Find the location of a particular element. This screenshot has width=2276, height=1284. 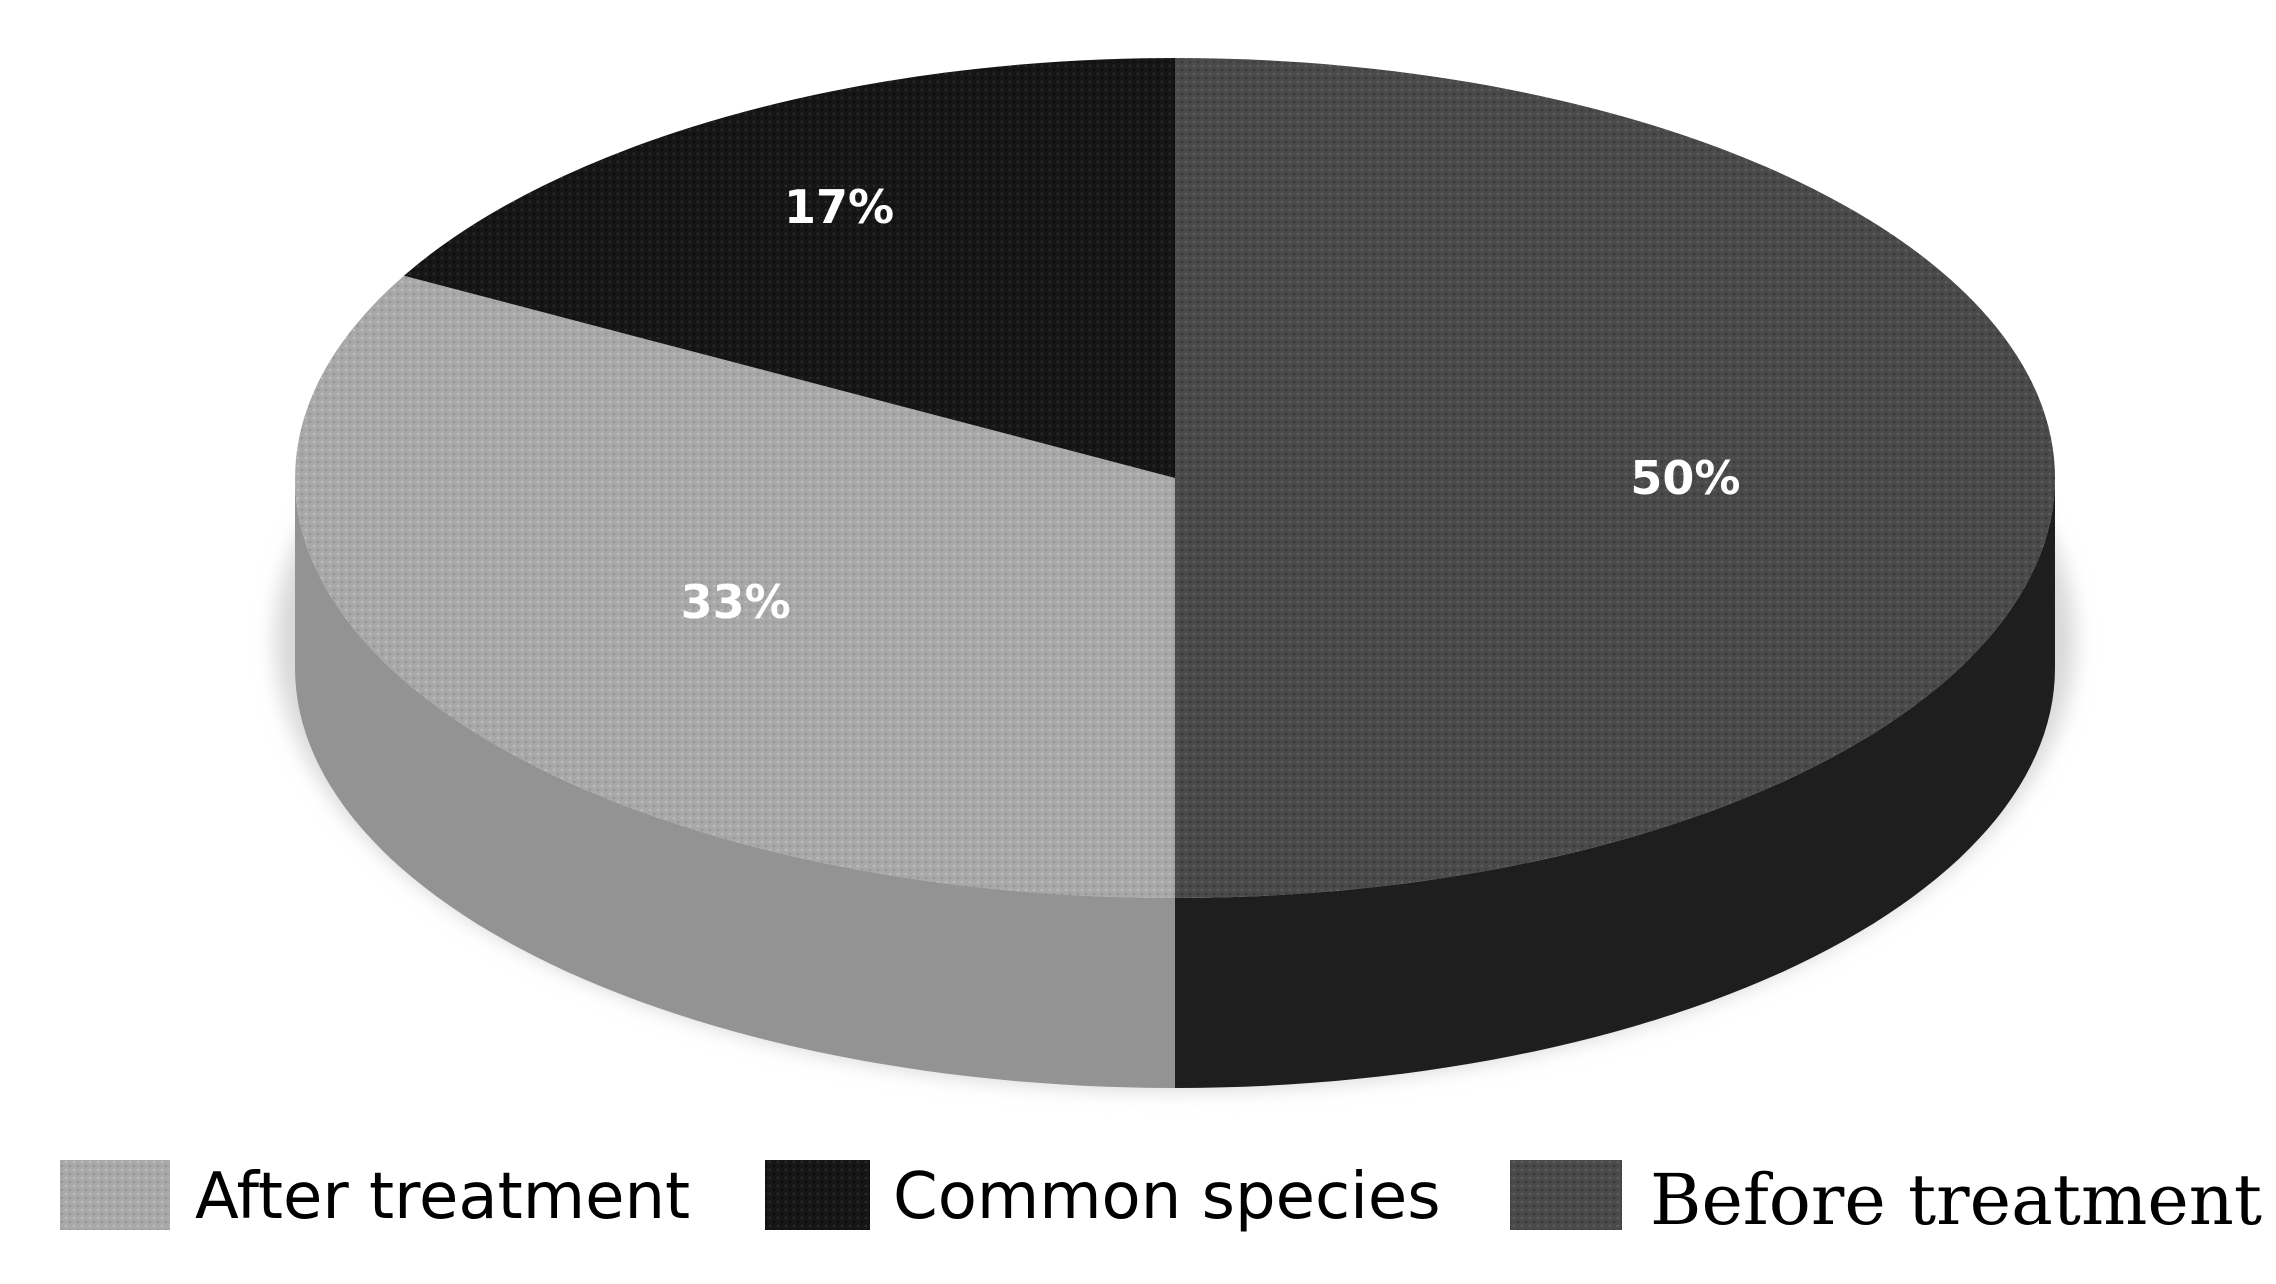

legend-swatch-common-species is located at coordinates (817, 1195).